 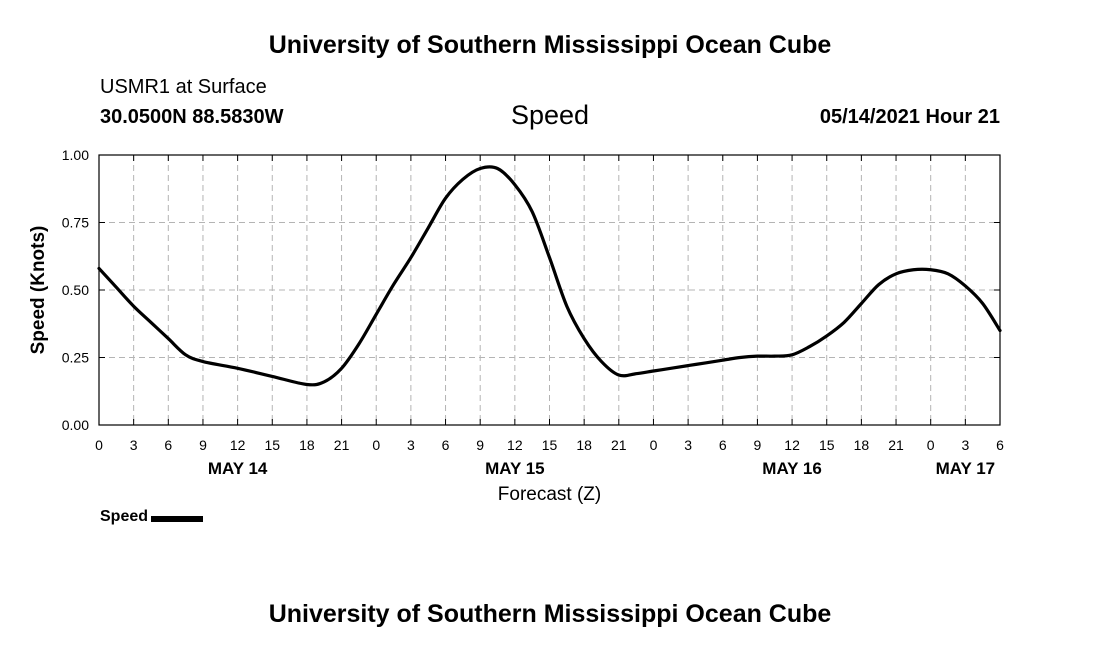 What do you see at coordinates (75, 358) in the screenshot?
I see `y-tick-label: 0.25` at bounding box center [75, 358].